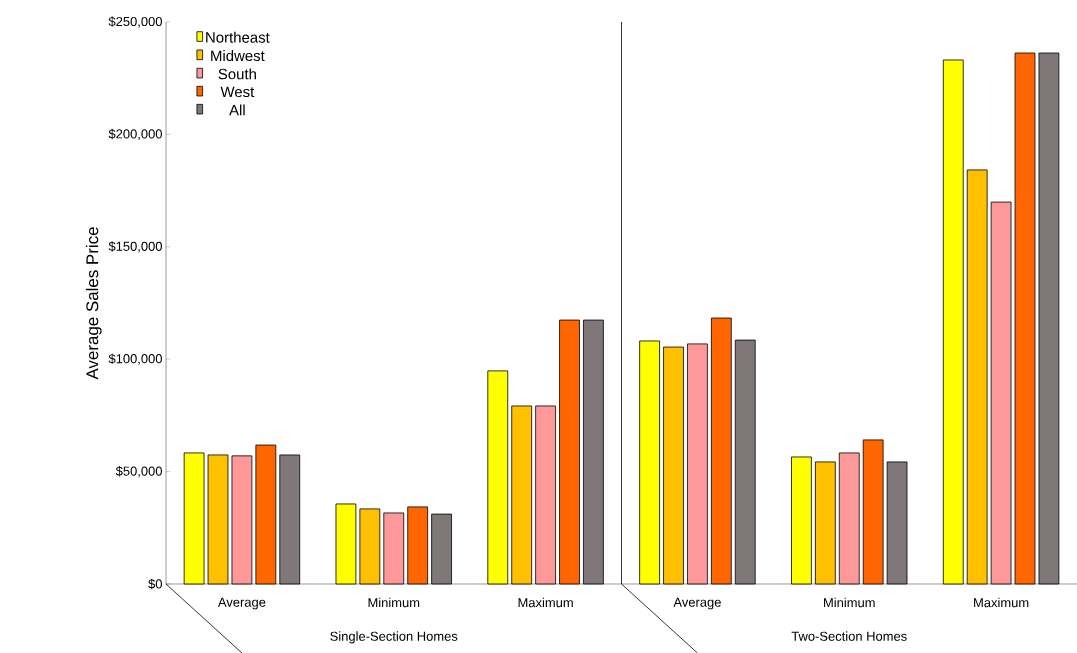  What do you see at coordinates (135, 22) in the screenshot?
I see `y-tick-label: $250,000` at bounding box center [135, 22].